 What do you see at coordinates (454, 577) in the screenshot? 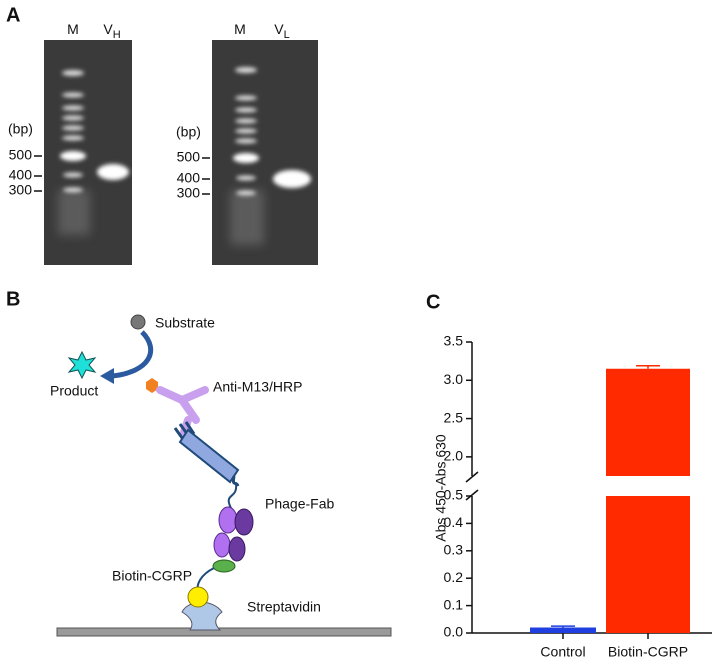
I see `y-tick-label: 0.2` at bounding box center [454, 577].